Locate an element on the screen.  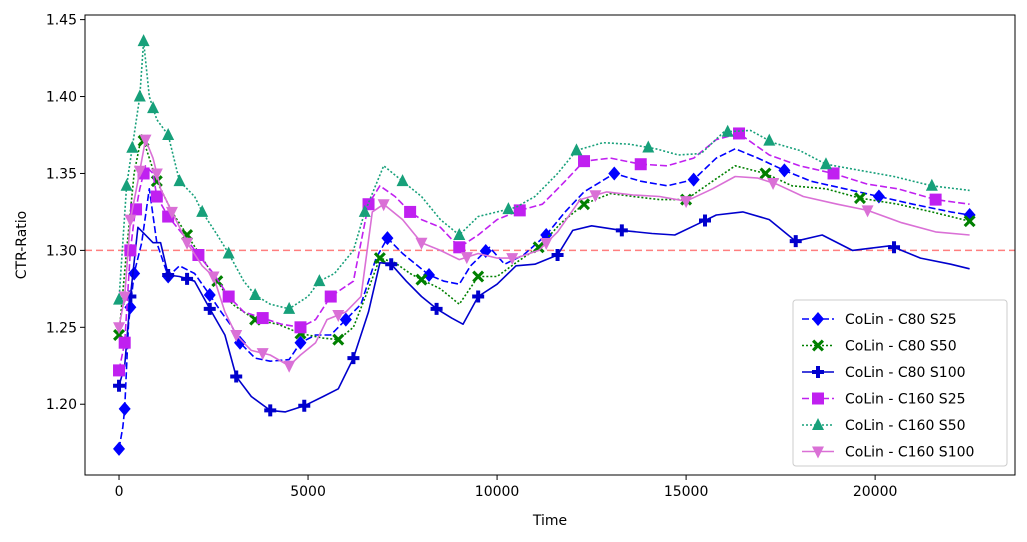
y-axis-label: CTR-Ratio is located at coordinates (22, 245).